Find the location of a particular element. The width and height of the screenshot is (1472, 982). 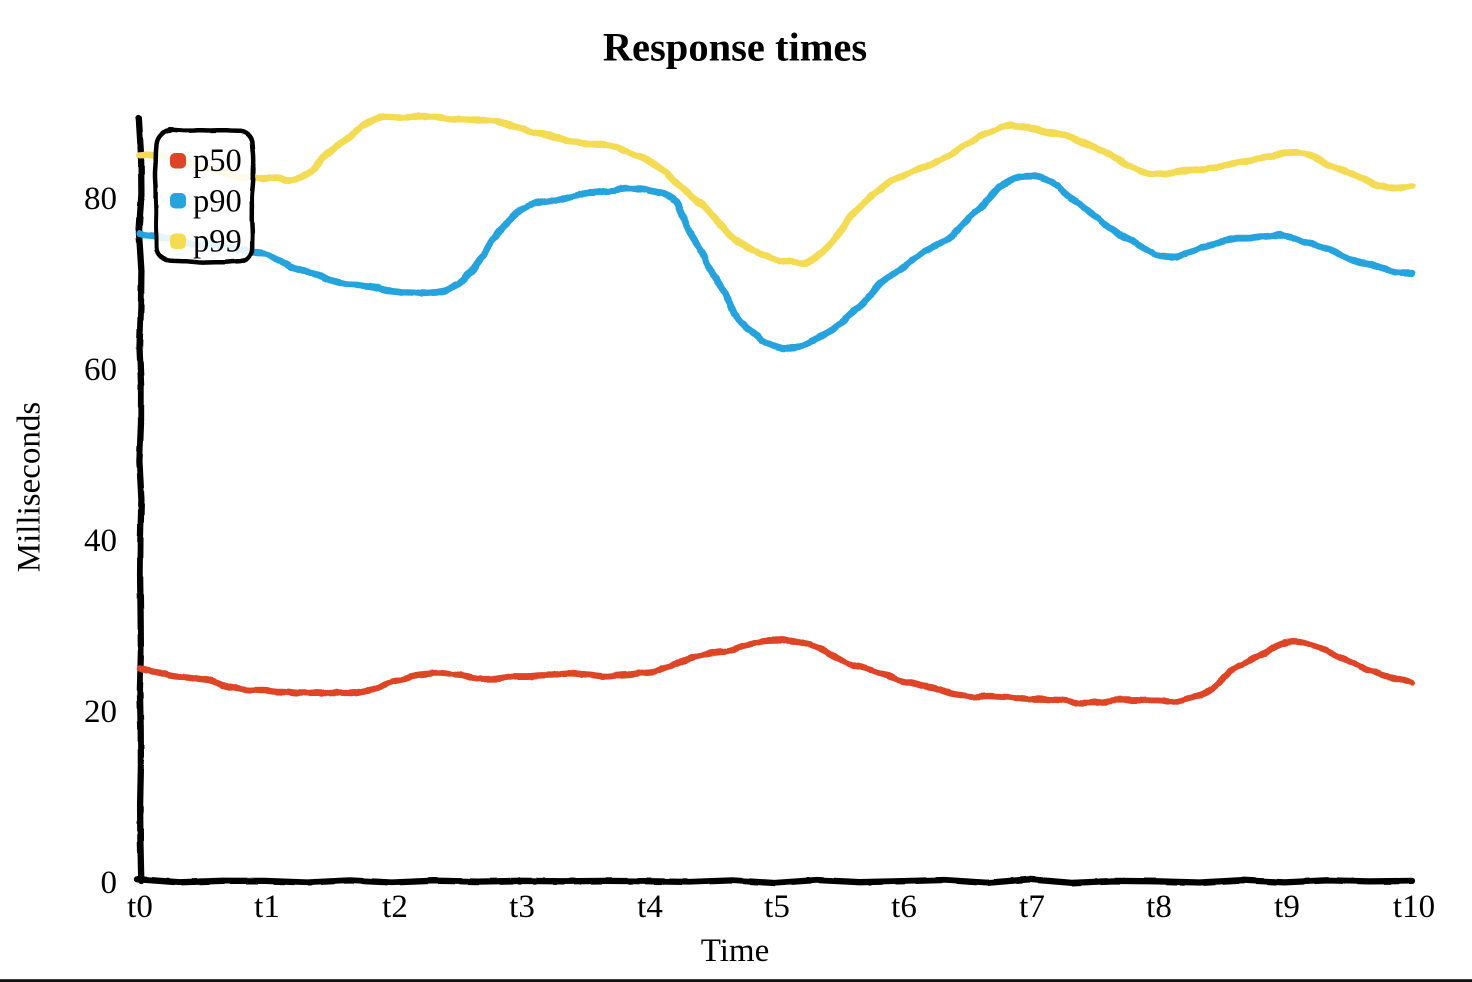

svg-text: t1 is located at coordinates (267, 907).